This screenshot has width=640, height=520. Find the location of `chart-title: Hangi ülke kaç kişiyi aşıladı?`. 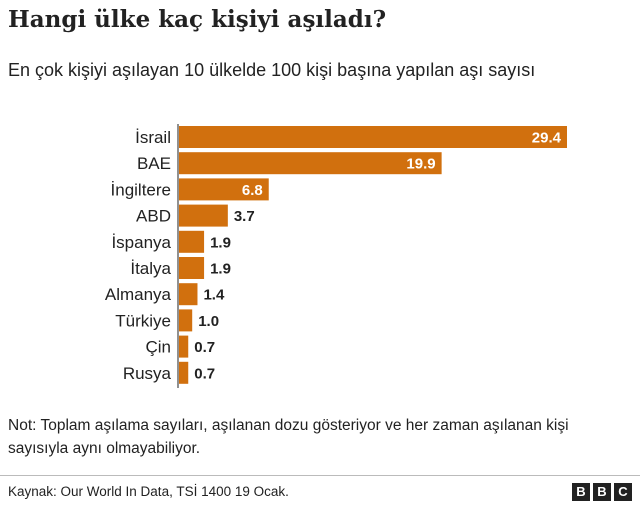

chart-title: Hangi ülke kaç kişiyi aşıladı? is located at coordinates (197, 19).